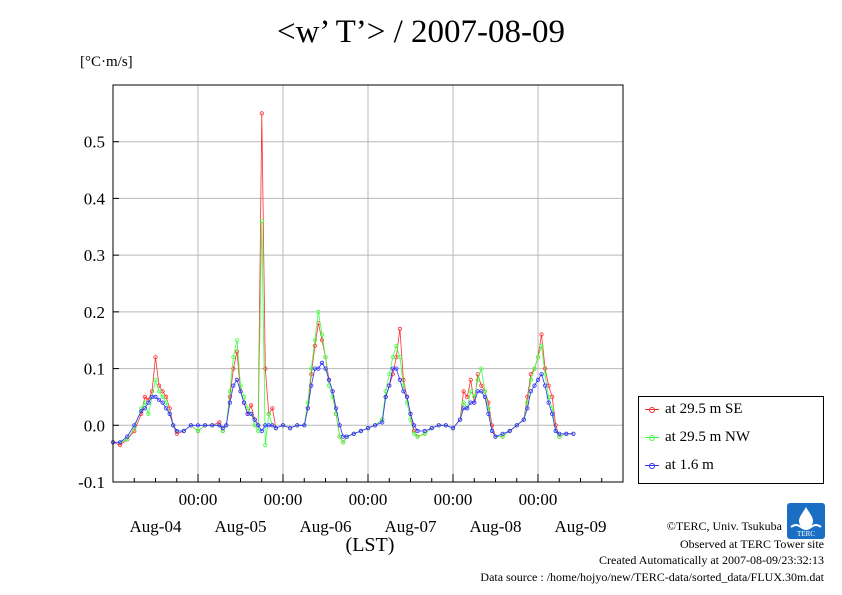 This screenshot has width=842, height=595. I want to click on legend-item: at 29.5 m SE, so click(694, 411).